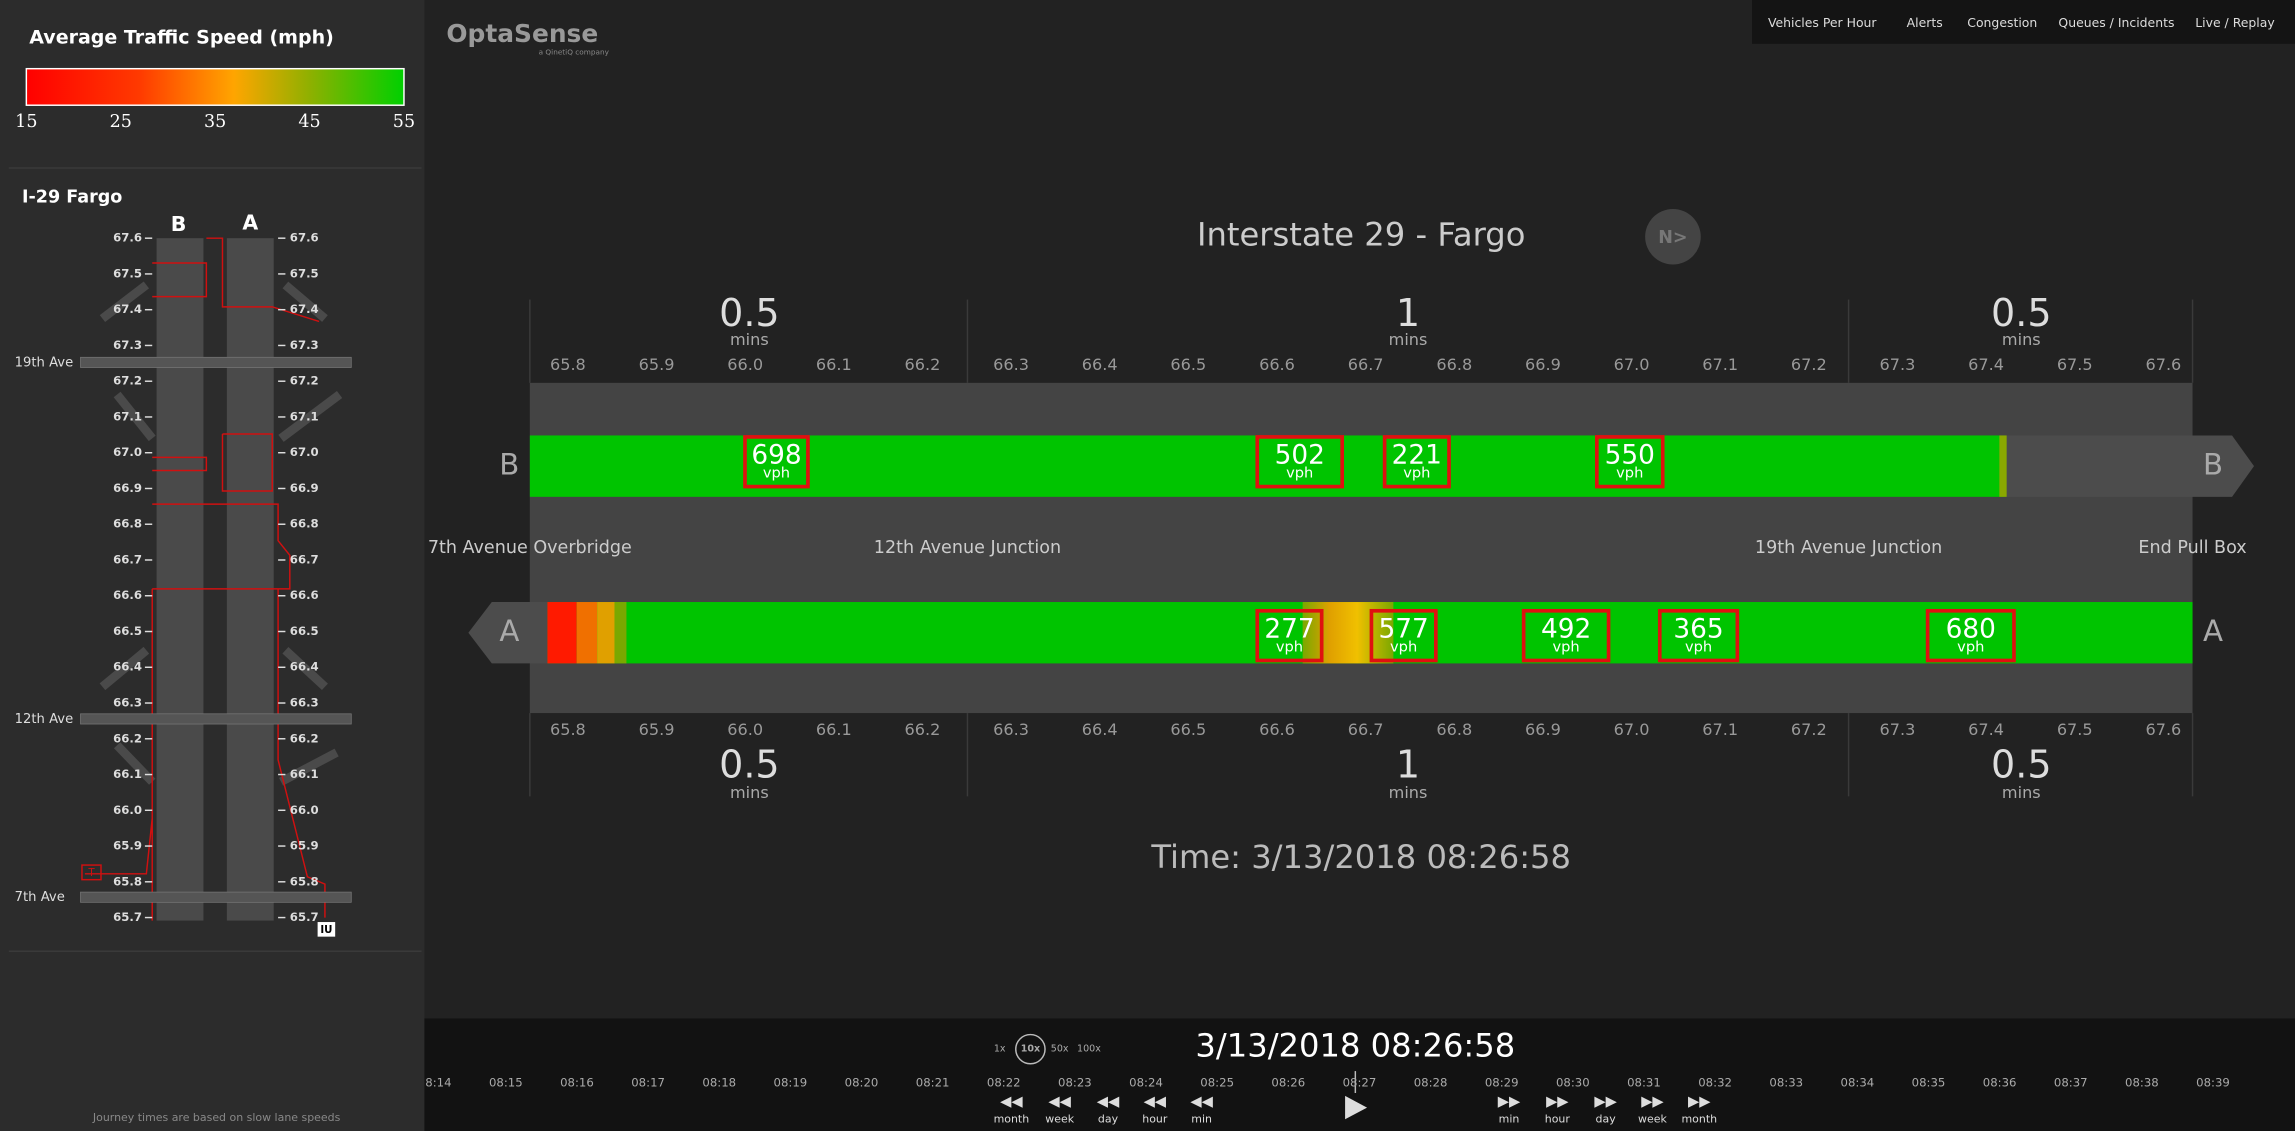  Describe the element at coordinates (2071, 1082) in the screenshot. I see `timeline-tick: 08:37` at that location.